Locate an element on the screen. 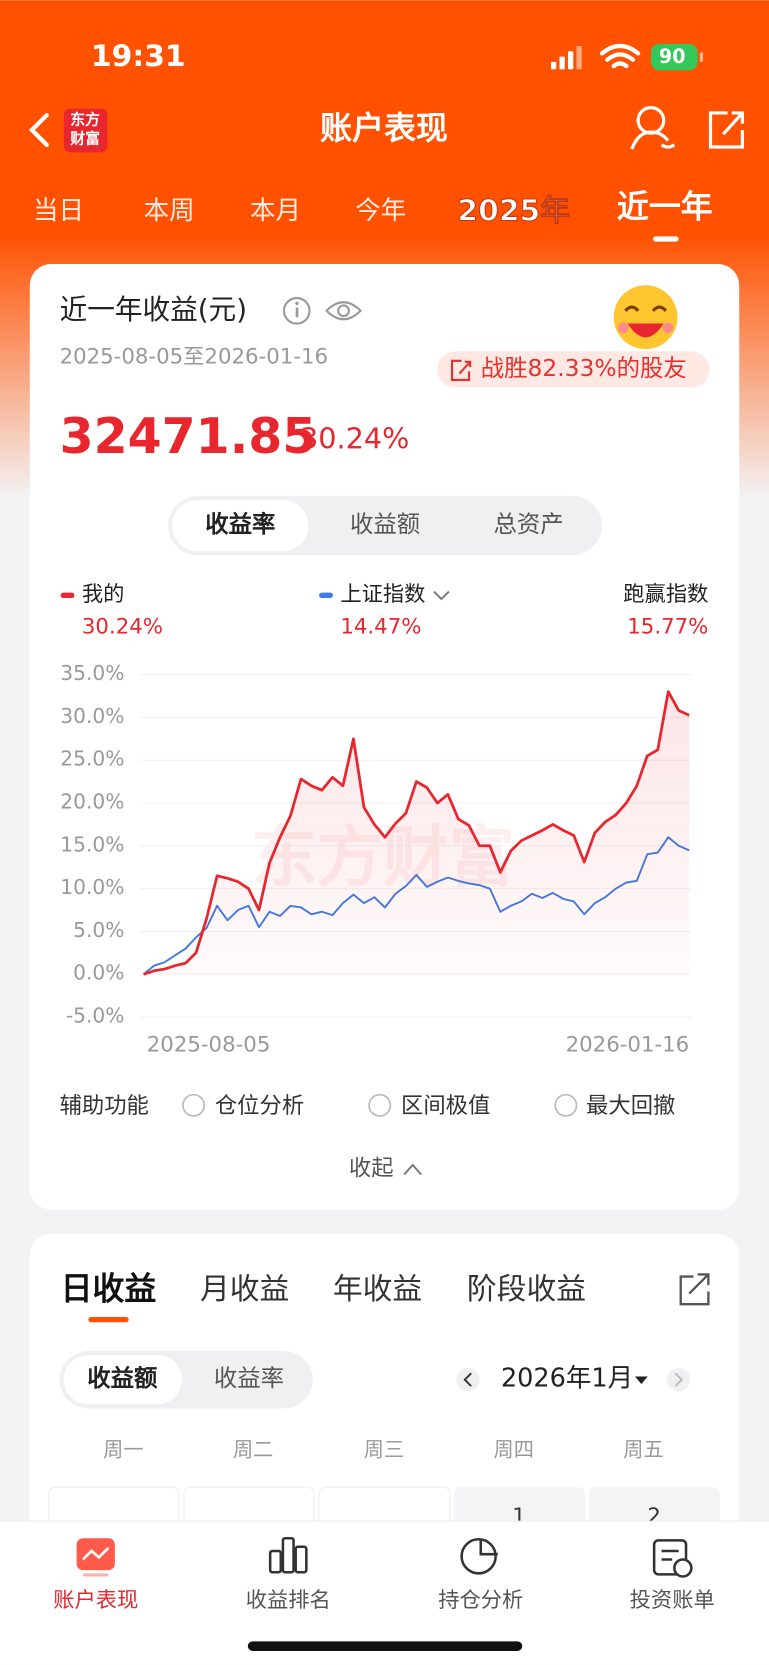 The height and width of the screenshot is (1665, 769). back-button is located at coordinates (38, 129).